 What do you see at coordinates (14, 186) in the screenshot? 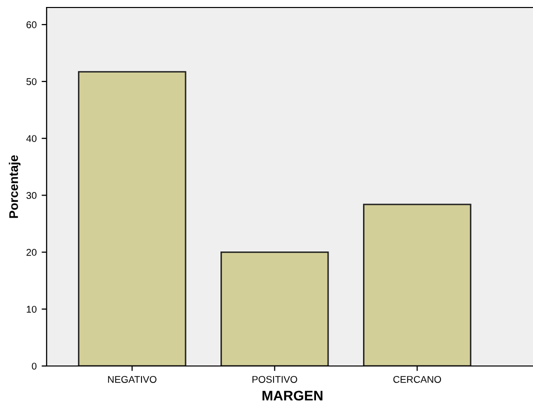
I see `y-axis-title: Porcentaje` at bounding box center [14, 186].